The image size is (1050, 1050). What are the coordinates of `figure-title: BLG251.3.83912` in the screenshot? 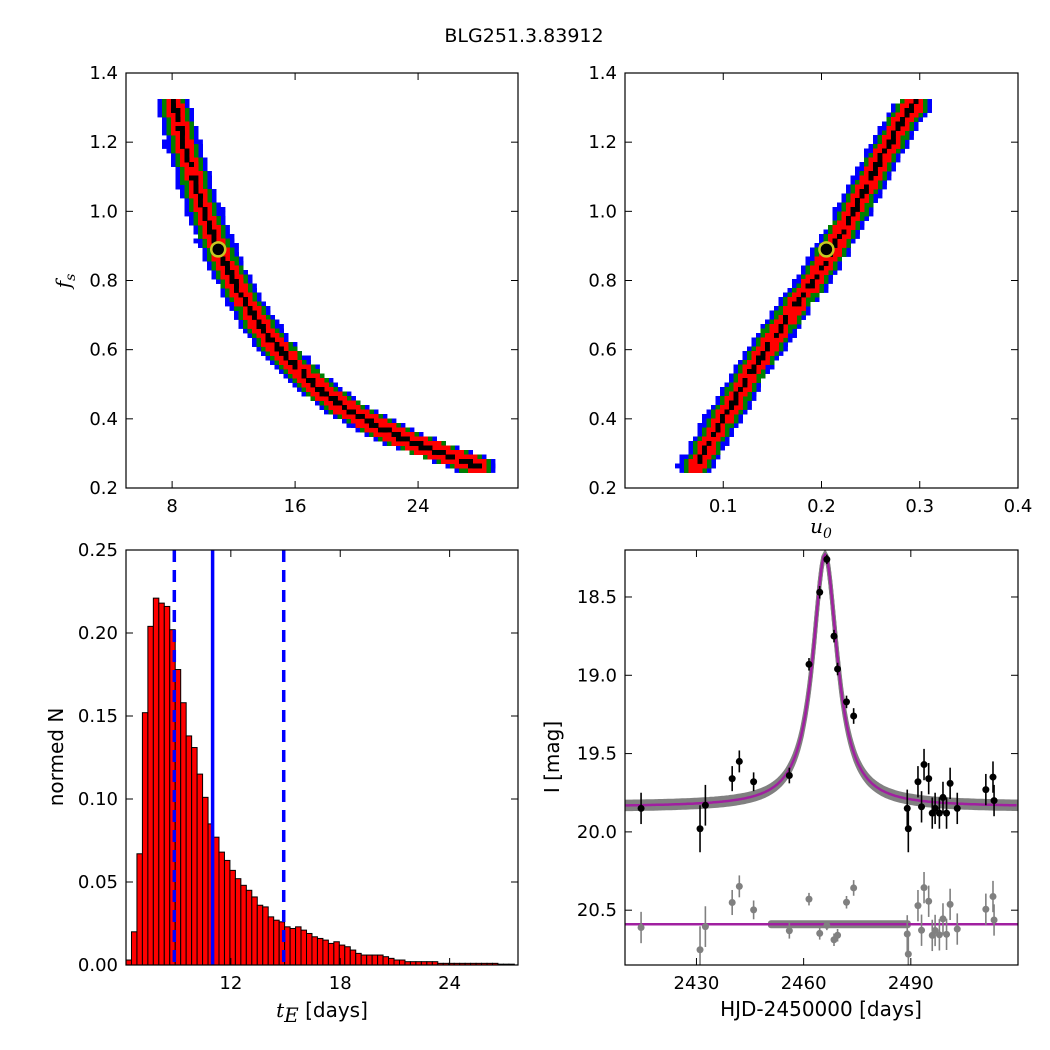 It's located at (523, 36).